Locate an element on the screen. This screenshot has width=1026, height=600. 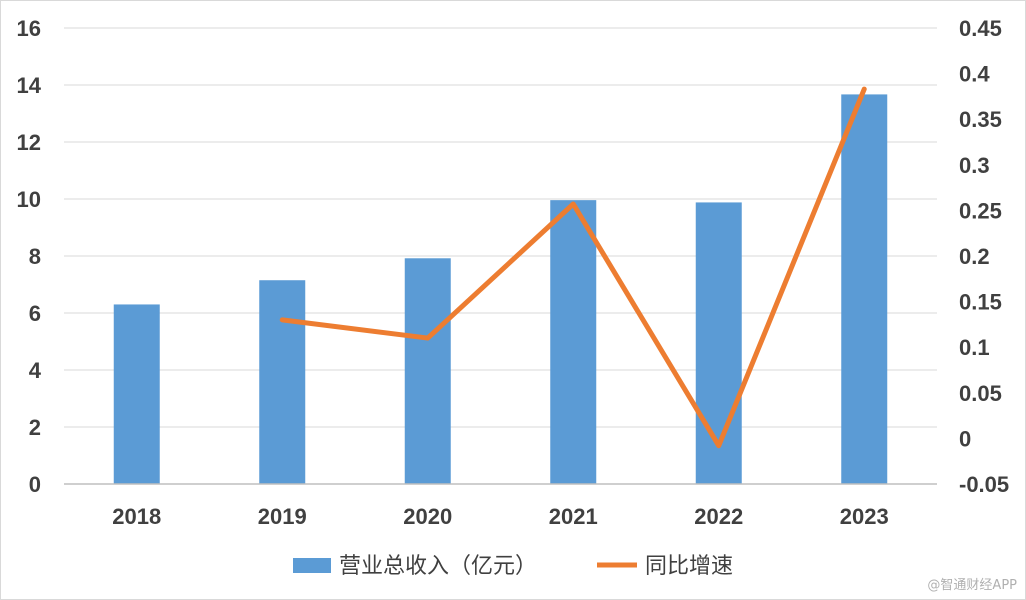
left-tick-label: 6 is located at coordinates (35, 313).